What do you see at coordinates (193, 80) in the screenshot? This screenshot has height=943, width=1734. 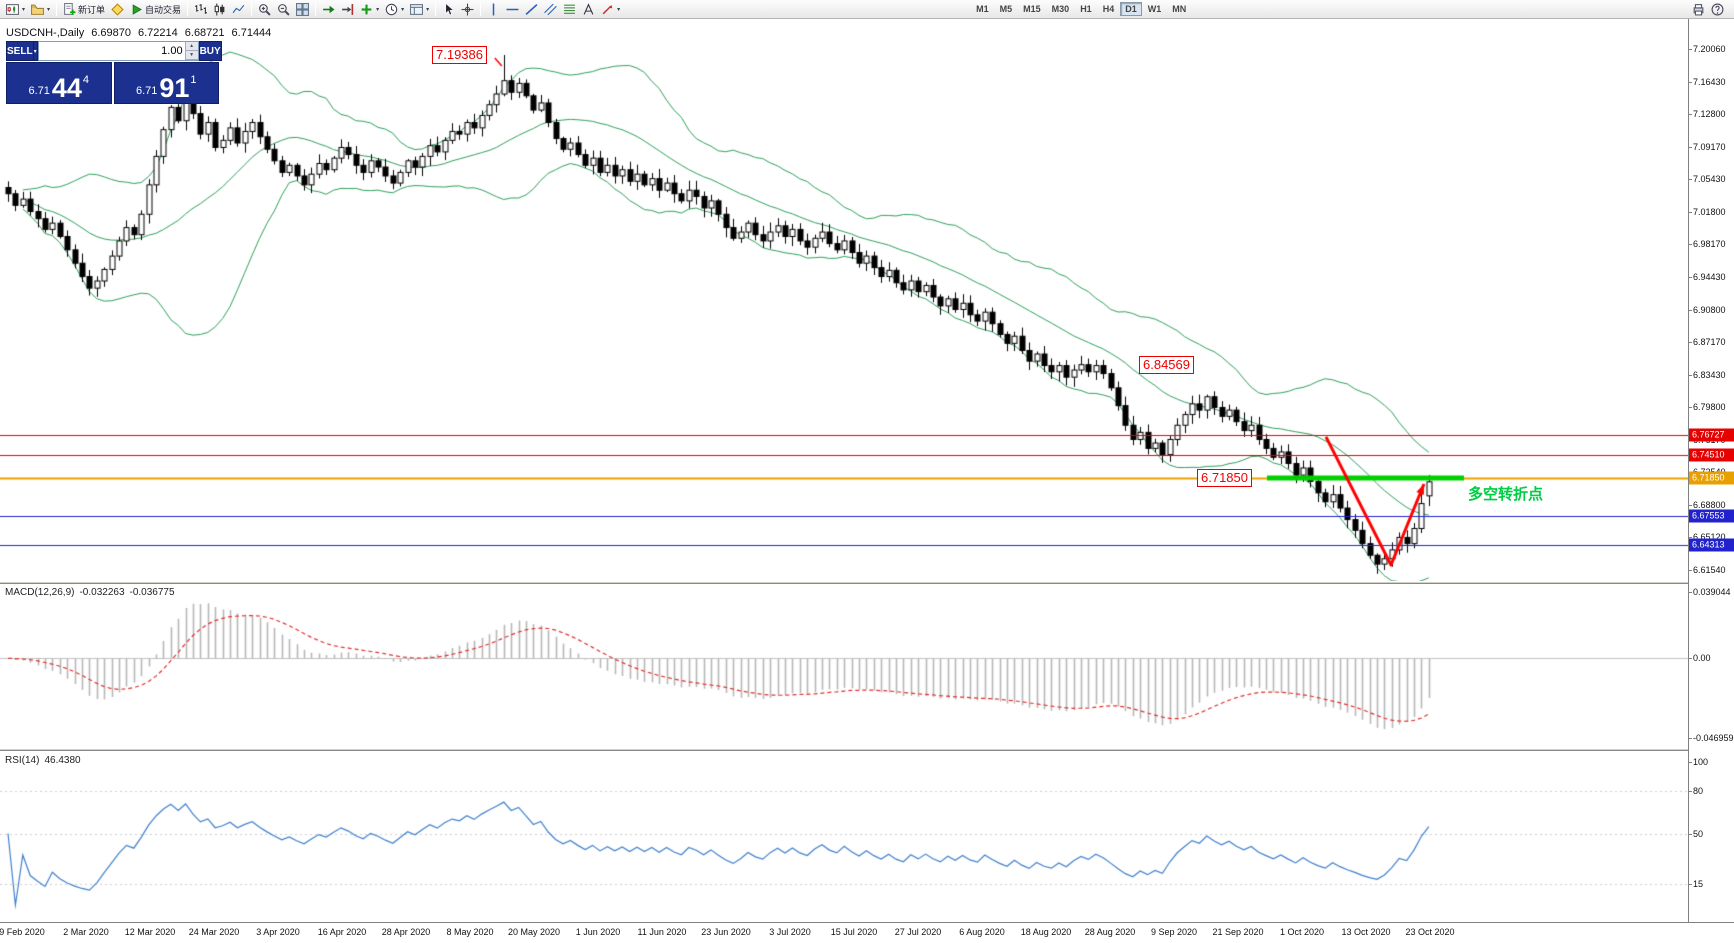 I see `buy-price-point: 1` at bounding box center [193, 80].